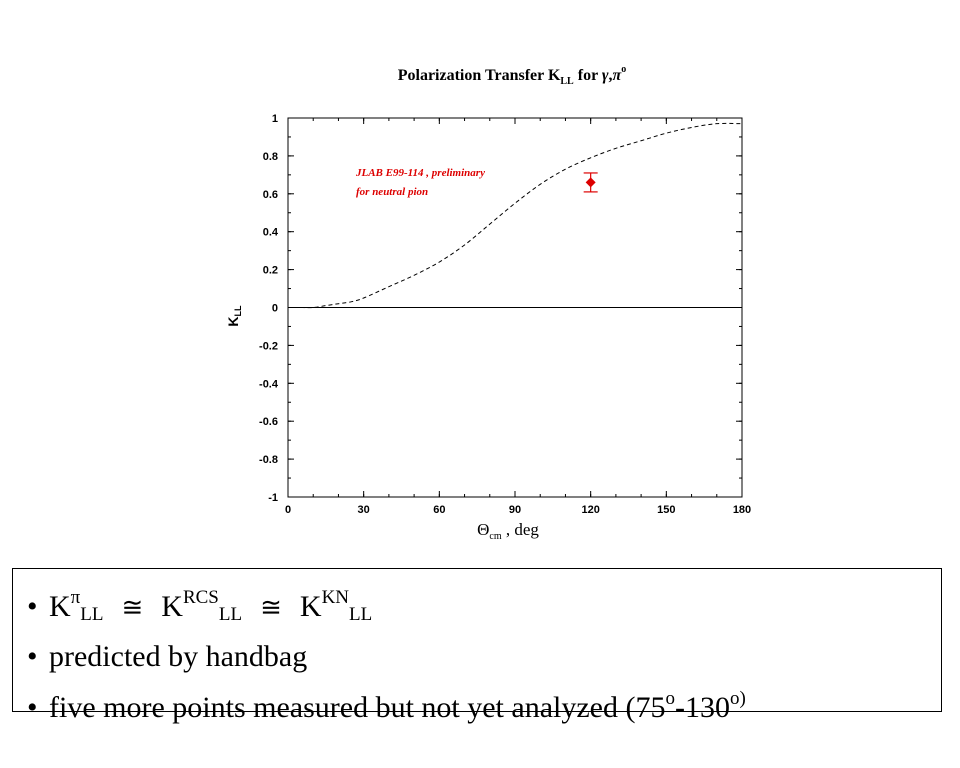  What do you see at coordinates (268, 346) in the screenshot?
I see `y-tick-label: -0.2` at bounding box center [268, 346].